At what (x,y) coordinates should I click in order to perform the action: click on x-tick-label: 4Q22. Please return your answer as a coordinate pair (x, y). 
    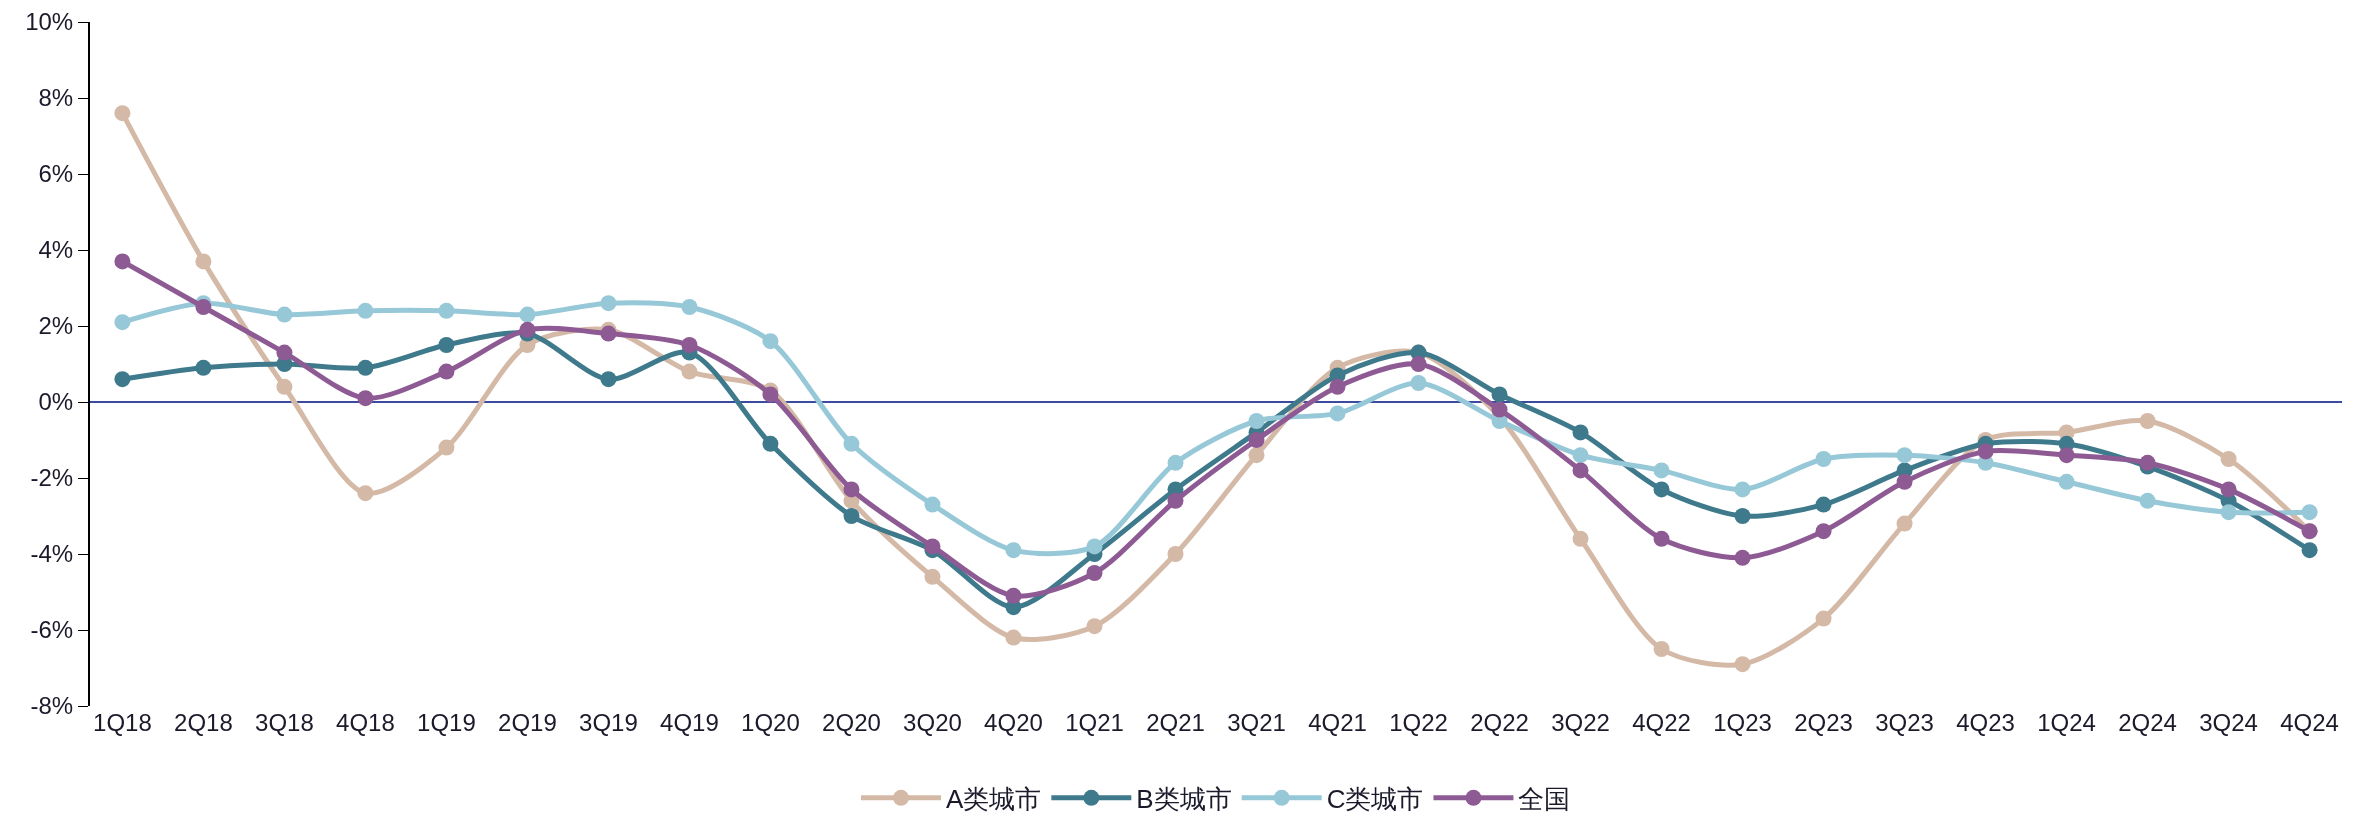
    Looking at the image, I should click on (1661, 722).